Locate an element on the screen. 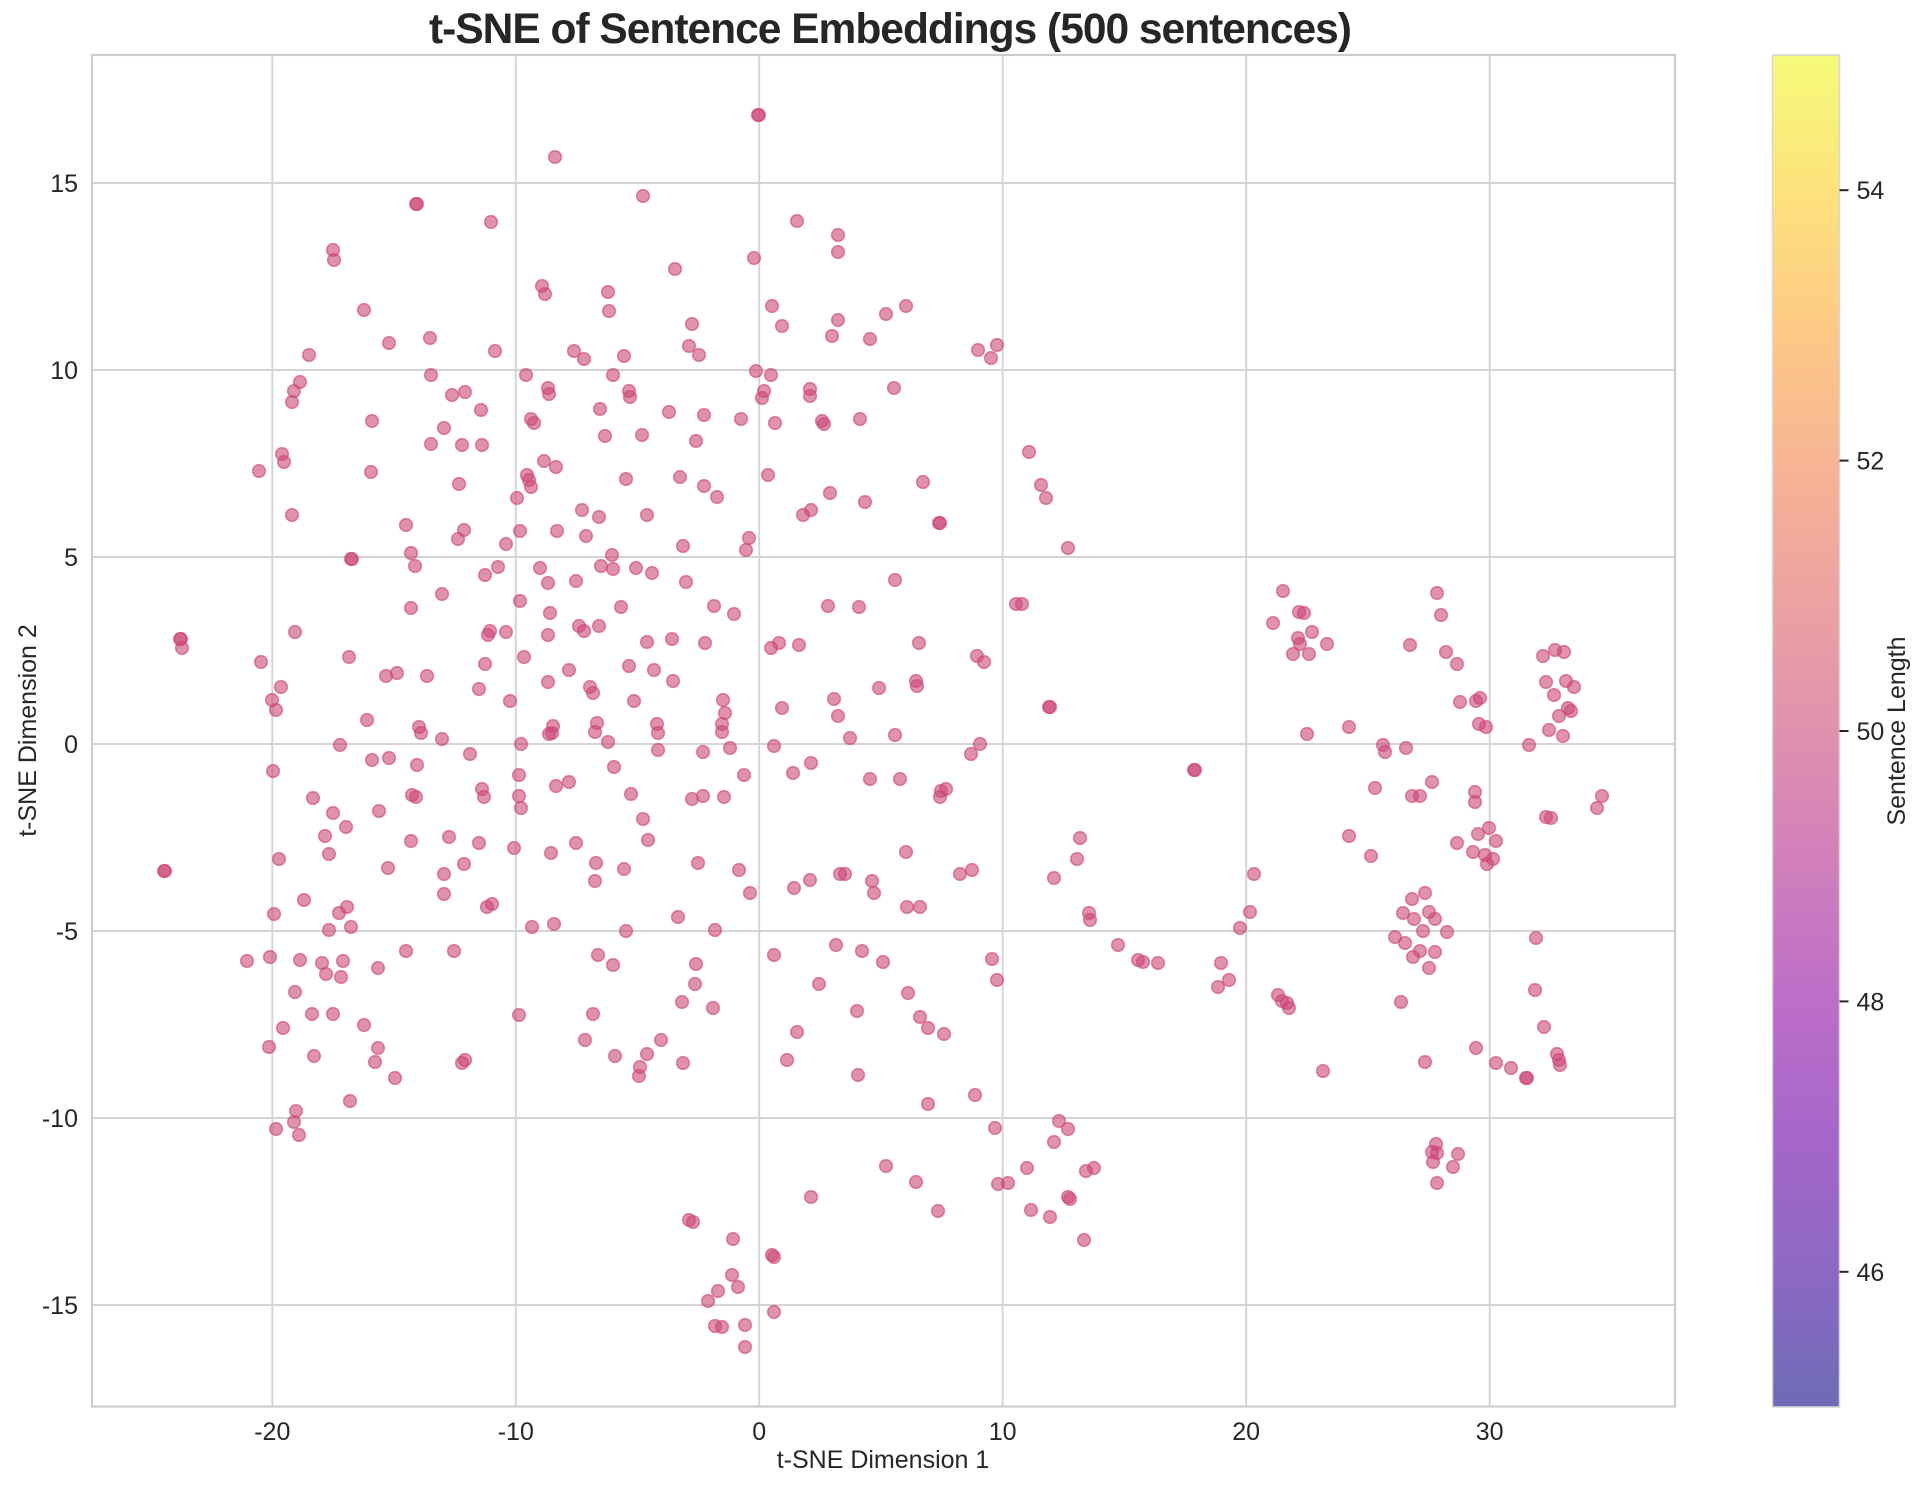  svg-text: -20 is located at coordinates (272, 1432).